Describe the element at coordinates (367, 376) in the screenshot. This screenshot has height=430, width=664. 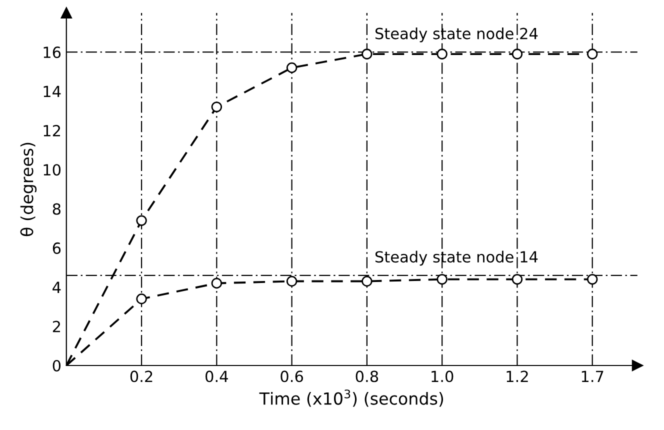
I see `x-tick-label: 0.8` at that location.